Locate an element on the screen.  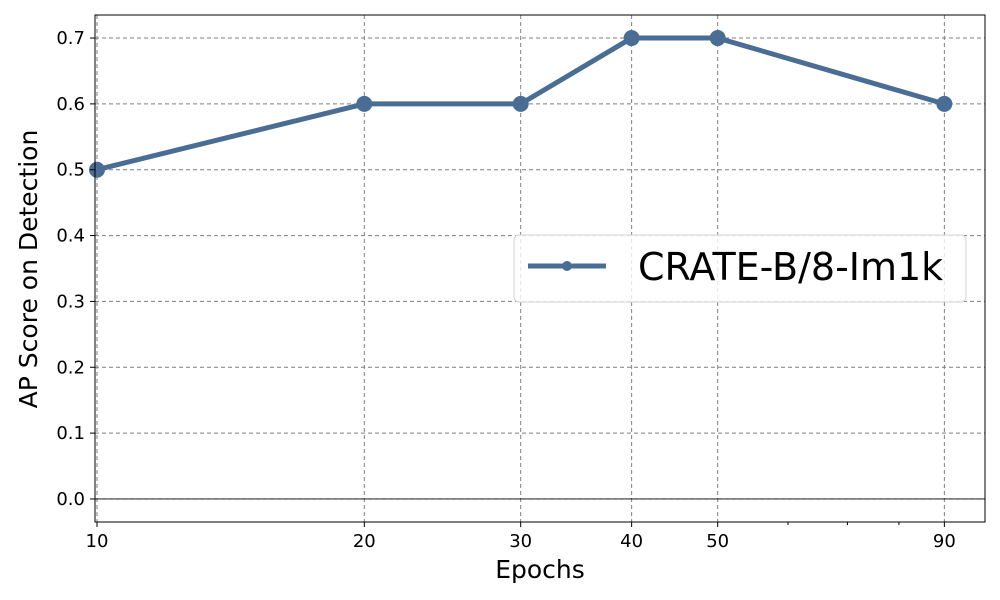
x-tick-label: 30 is located at coordinates (520, 541).